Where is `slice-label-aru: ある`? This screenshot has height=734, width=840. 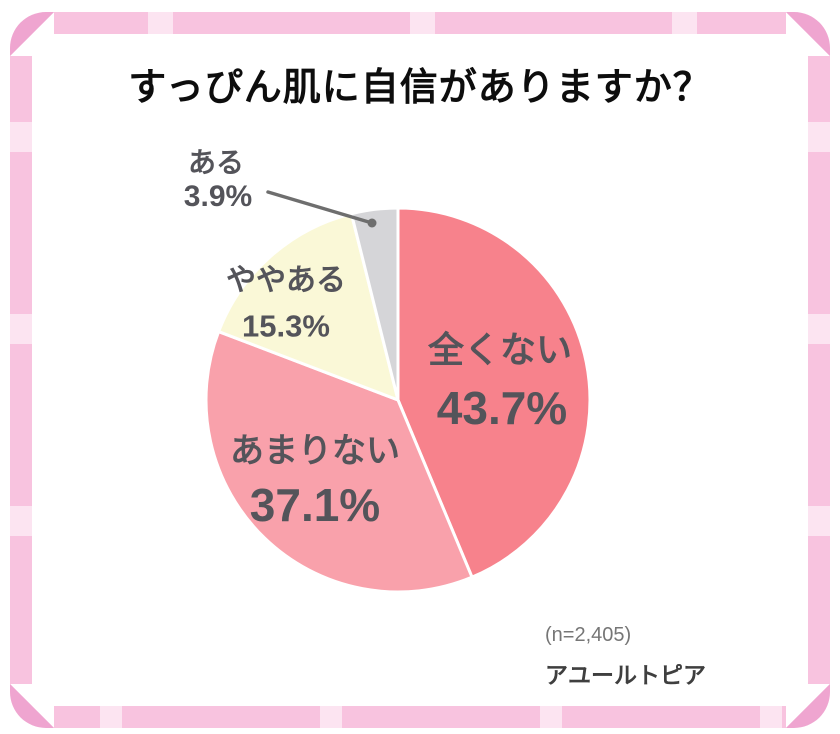 slice-label-aru: ある is located at coordinates (216, 162).